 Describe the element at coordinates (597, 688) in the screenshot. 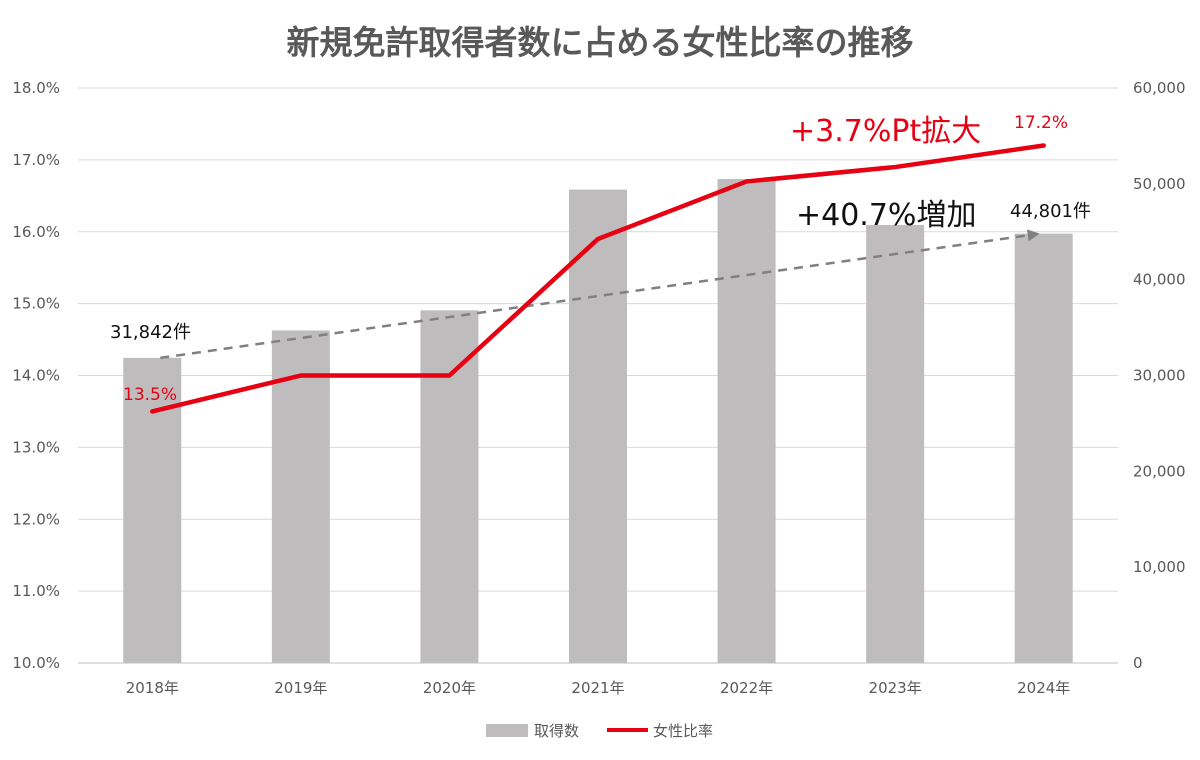

I see `x-tick-label: 2021年` at that location.